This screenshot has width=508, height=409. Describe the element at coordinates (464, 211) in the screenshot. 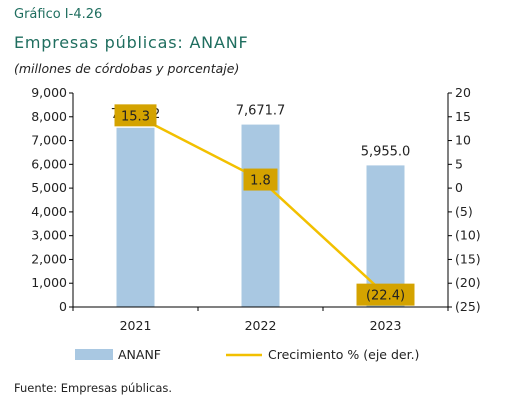

I see `y-right-tick-label: (5)` at that location.